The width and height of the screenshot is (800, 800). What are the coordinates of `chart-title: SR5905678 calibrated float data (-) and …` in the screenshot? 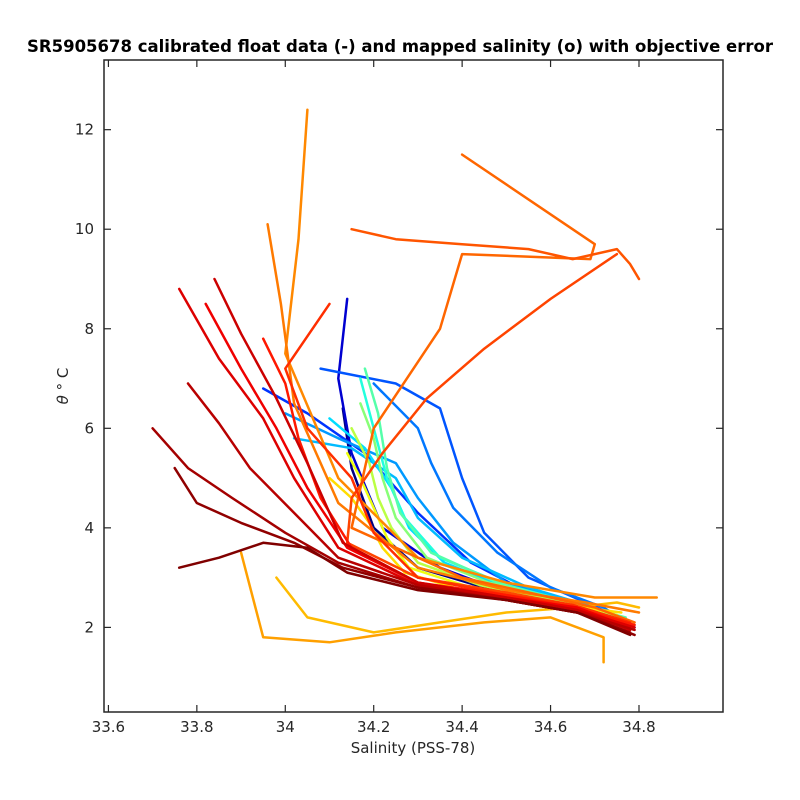 It's located at (400, 46).